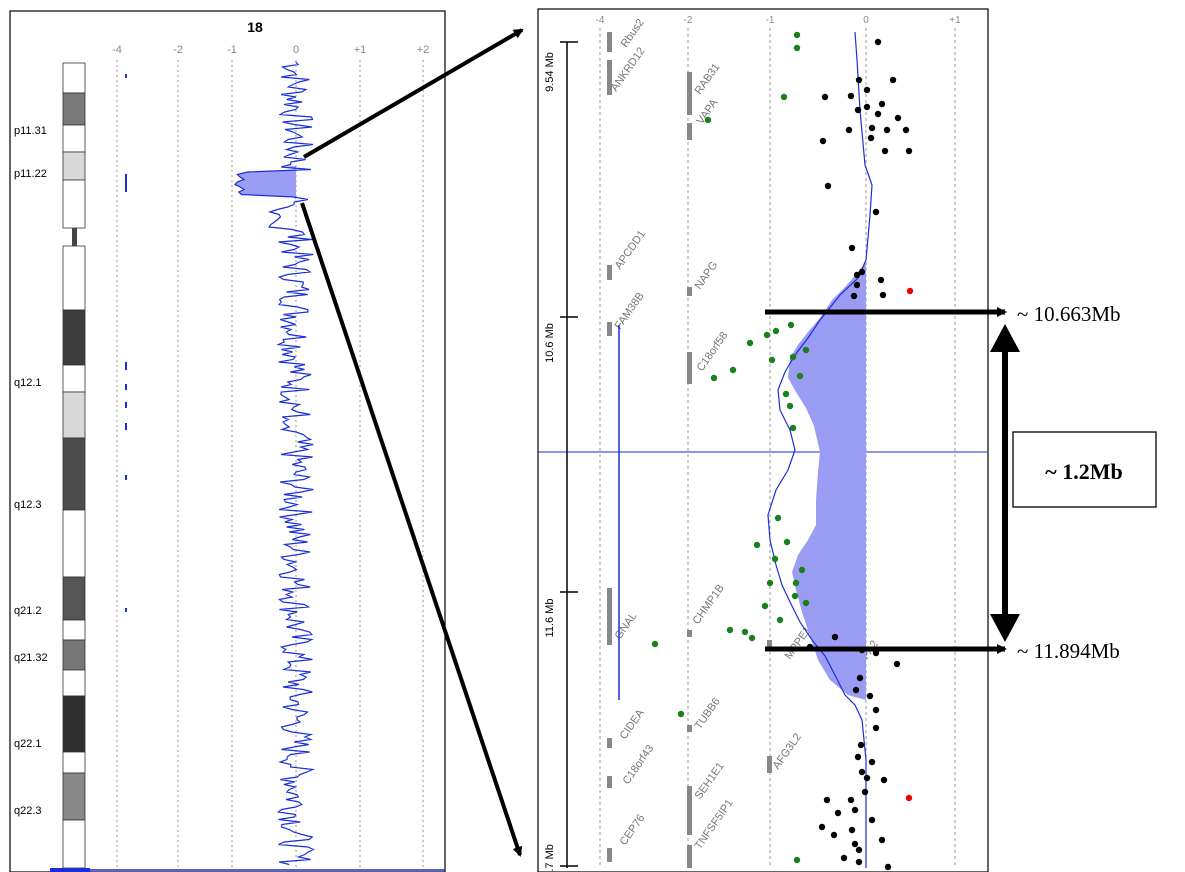 This screenshot has width=1185, height=872. What do you see at coordinates (30, 174) in the screenshot?
I see `band-label: p11.22` at bounding box center [30, 174].